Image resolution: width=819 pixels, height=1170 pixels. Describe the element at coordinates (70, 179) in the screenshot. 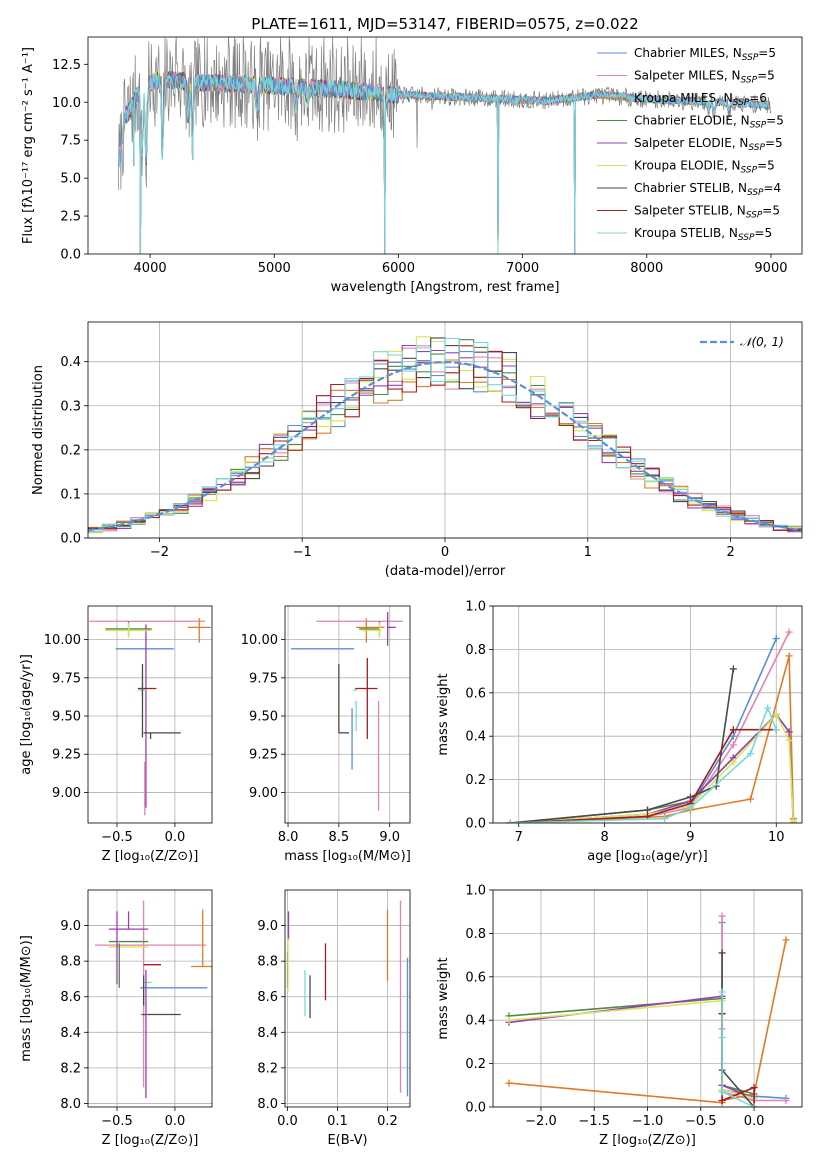

I see `y-tick-label: 5.0` at that location.